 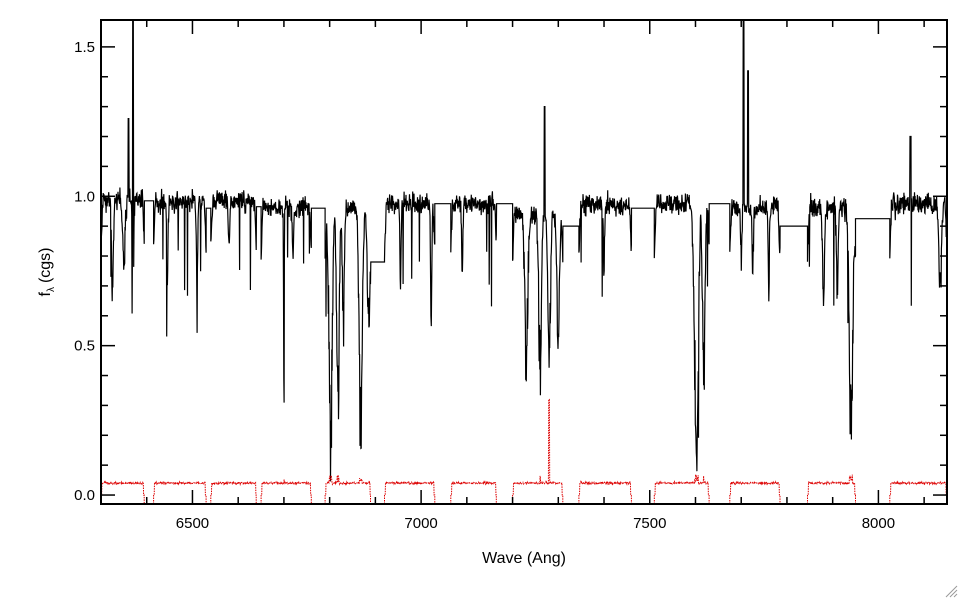 What do you see at coordinates (524, 558) in the screenshot?
I see `x-axis-label: Wave (Ang)` at bounding box center [524, 558].